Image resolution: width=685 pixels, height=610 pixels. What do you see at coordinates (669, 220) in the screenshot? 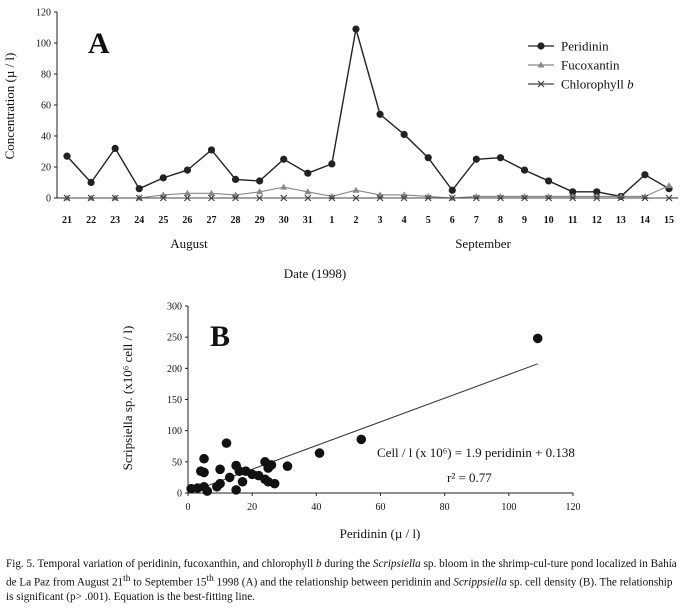
I see `a-xtick-label-15: 15` at bounding box center [669, 220].